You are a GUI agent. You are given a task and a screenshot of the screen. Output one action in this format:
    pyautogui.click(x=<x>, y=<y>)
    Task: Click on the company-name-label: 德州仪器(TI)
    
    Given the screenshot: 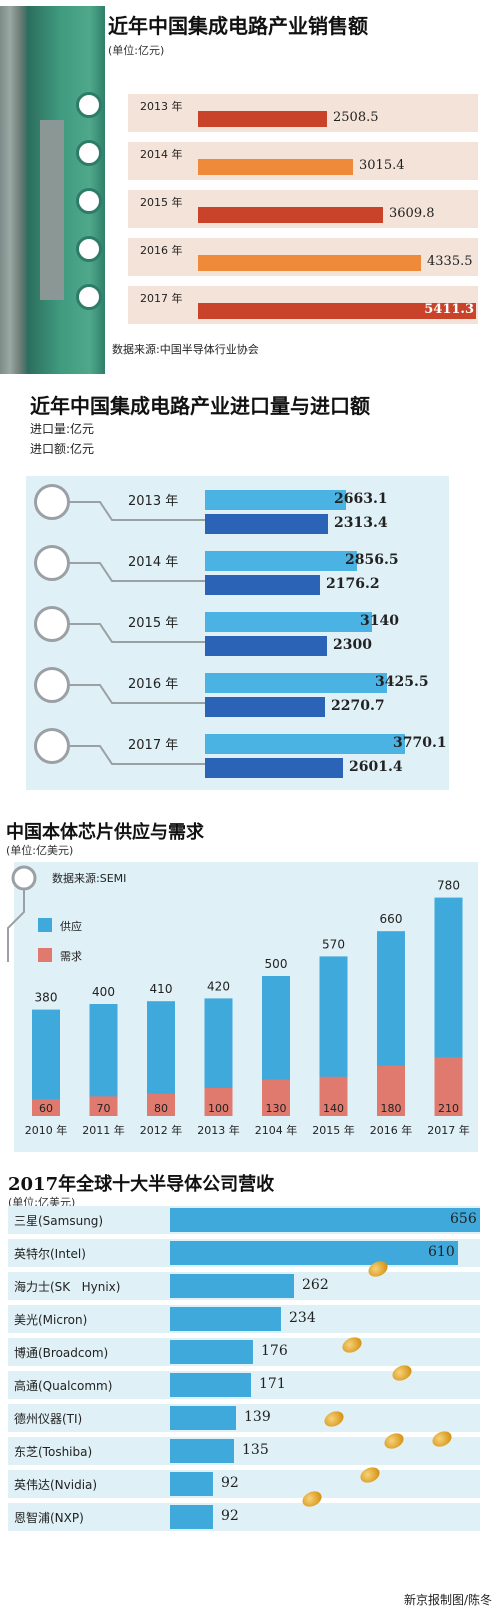 What is the action you would take?
    pyautogui.click(x=48, y=1419)
    